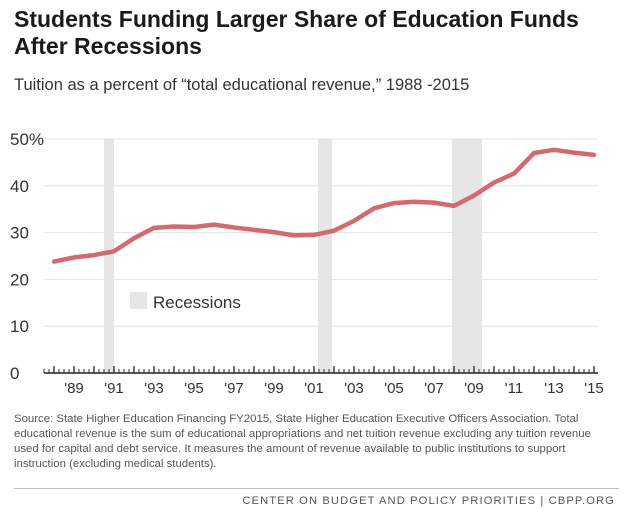 The image size is (627, 518). What do you see at coordinates (19, 186) in the screenshot?
I see `y-tick-label: 40` at bounding box center [19, 186].